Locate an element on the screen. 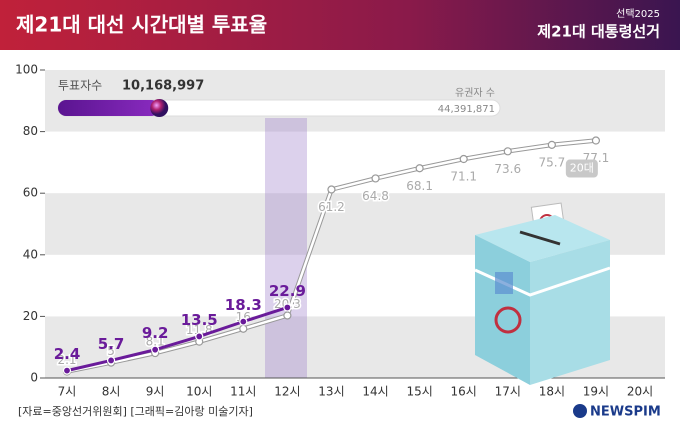  value-label: 2.1 is located at coordinates (66, 360).